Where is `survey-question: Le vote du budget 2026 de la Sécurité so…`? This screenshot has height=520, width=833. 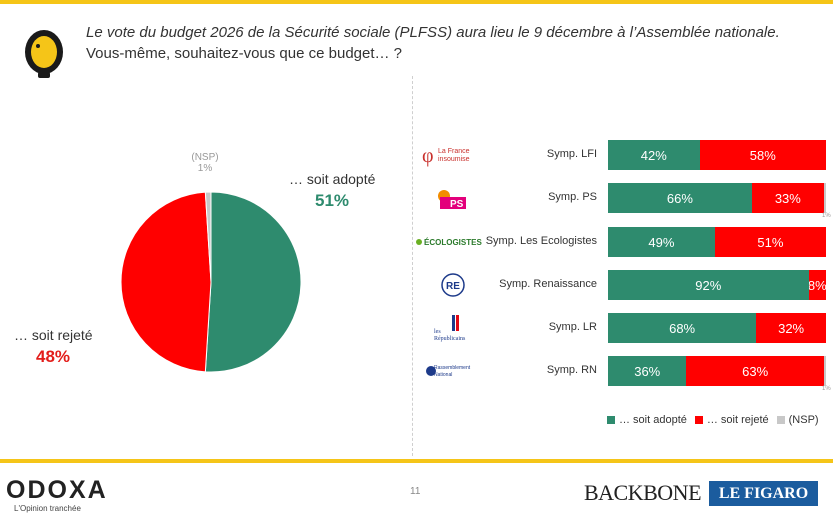
survey-question: Le vote du budget 2026 de la Sécurité so… is located at coordinates (446, 43).